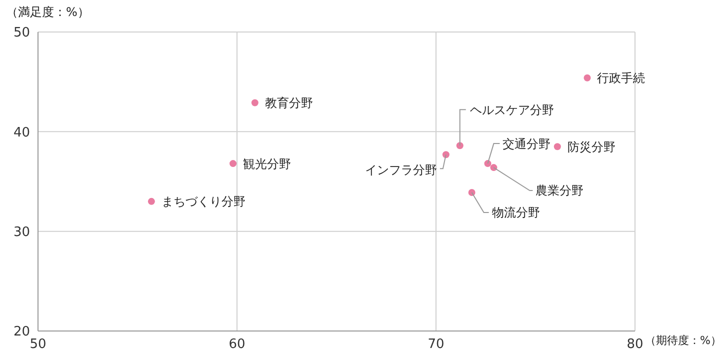 The height and width of the screenshot is (358, 727). Describe the element at coordinates (436, 344) in the screenshot. I see `x-tick-label: 70` at that location.